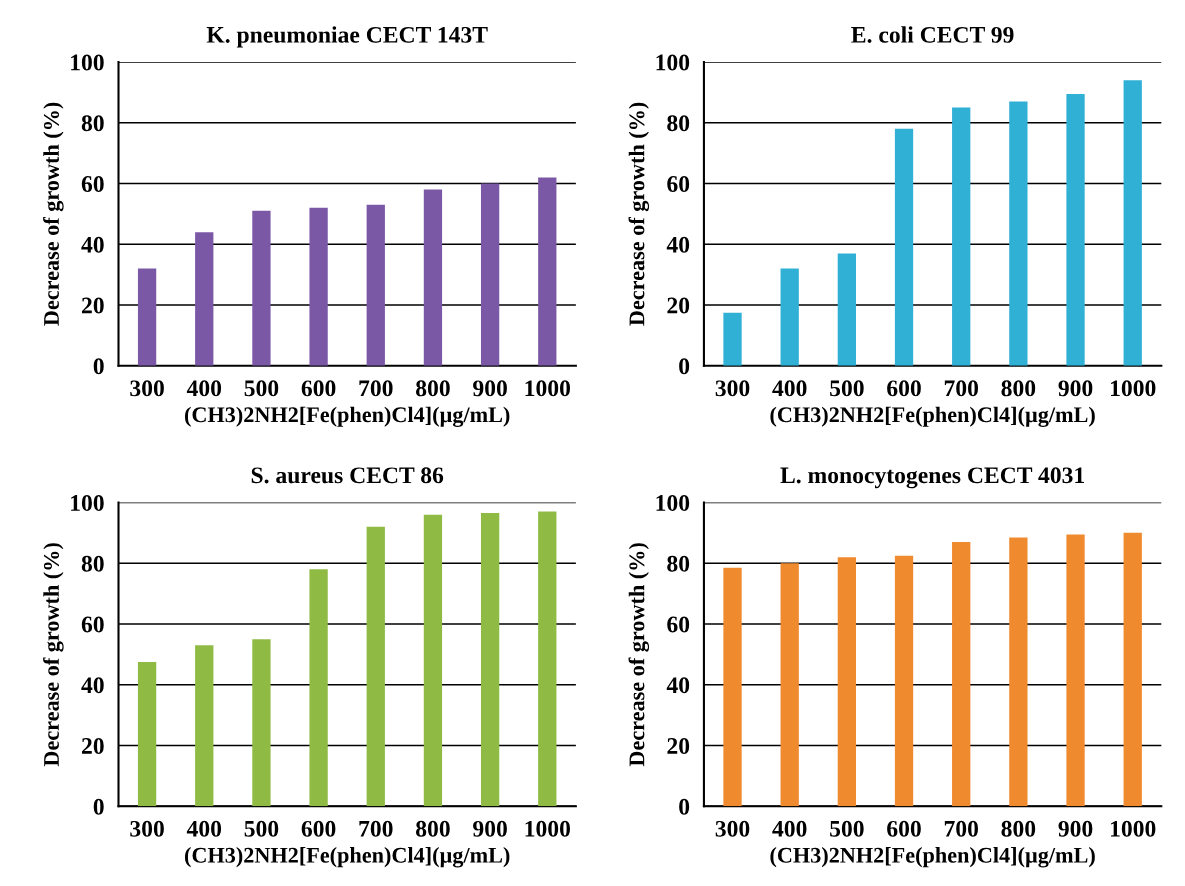  What do you see at coordinates (347, 37) in the screenshot?
I see `chart-title: K. pneumoniae CECT 143T` at bounding box center [347, 37].